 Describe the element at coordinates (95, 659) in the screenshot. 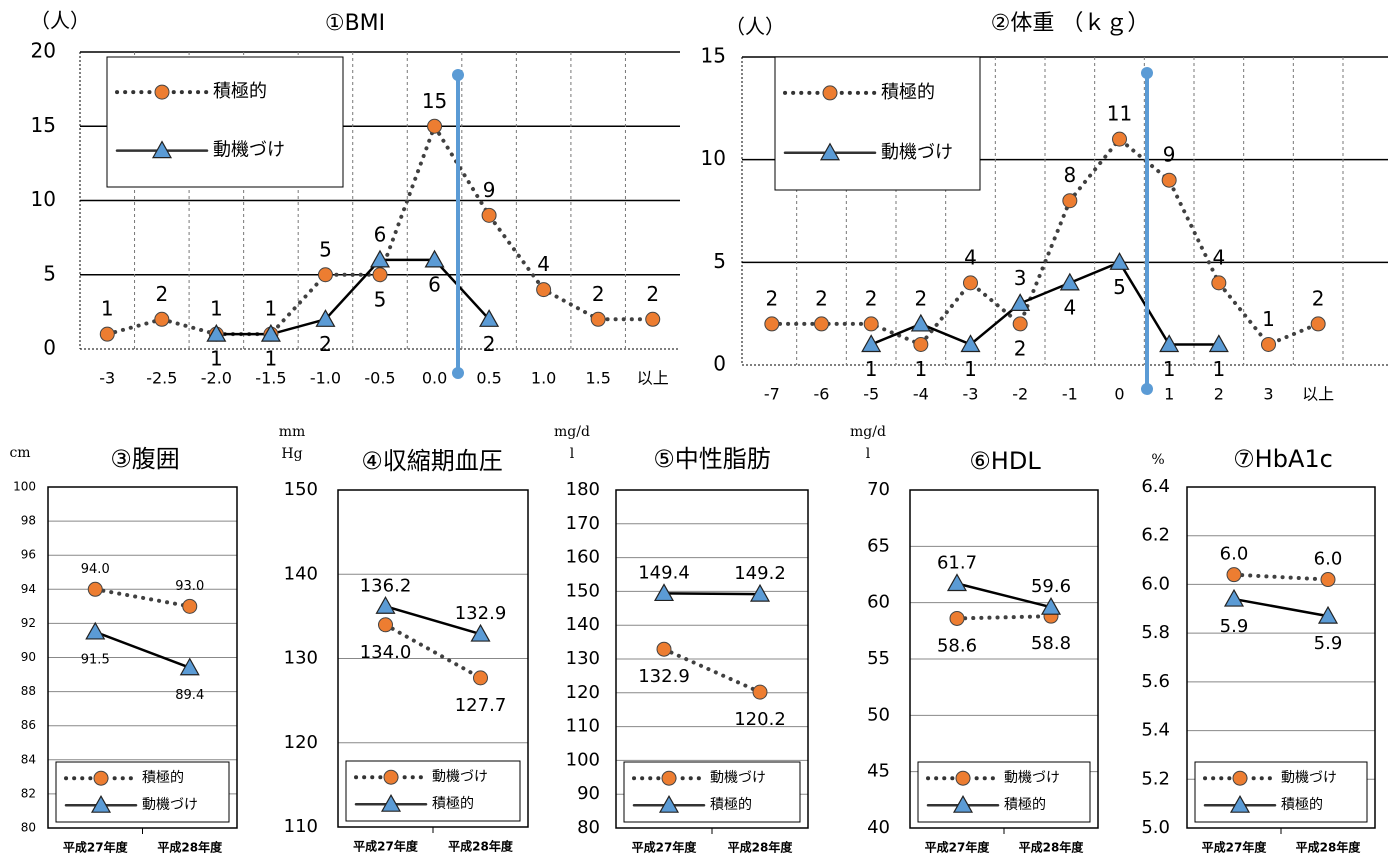

I see `data-label: 91.5` at that location.